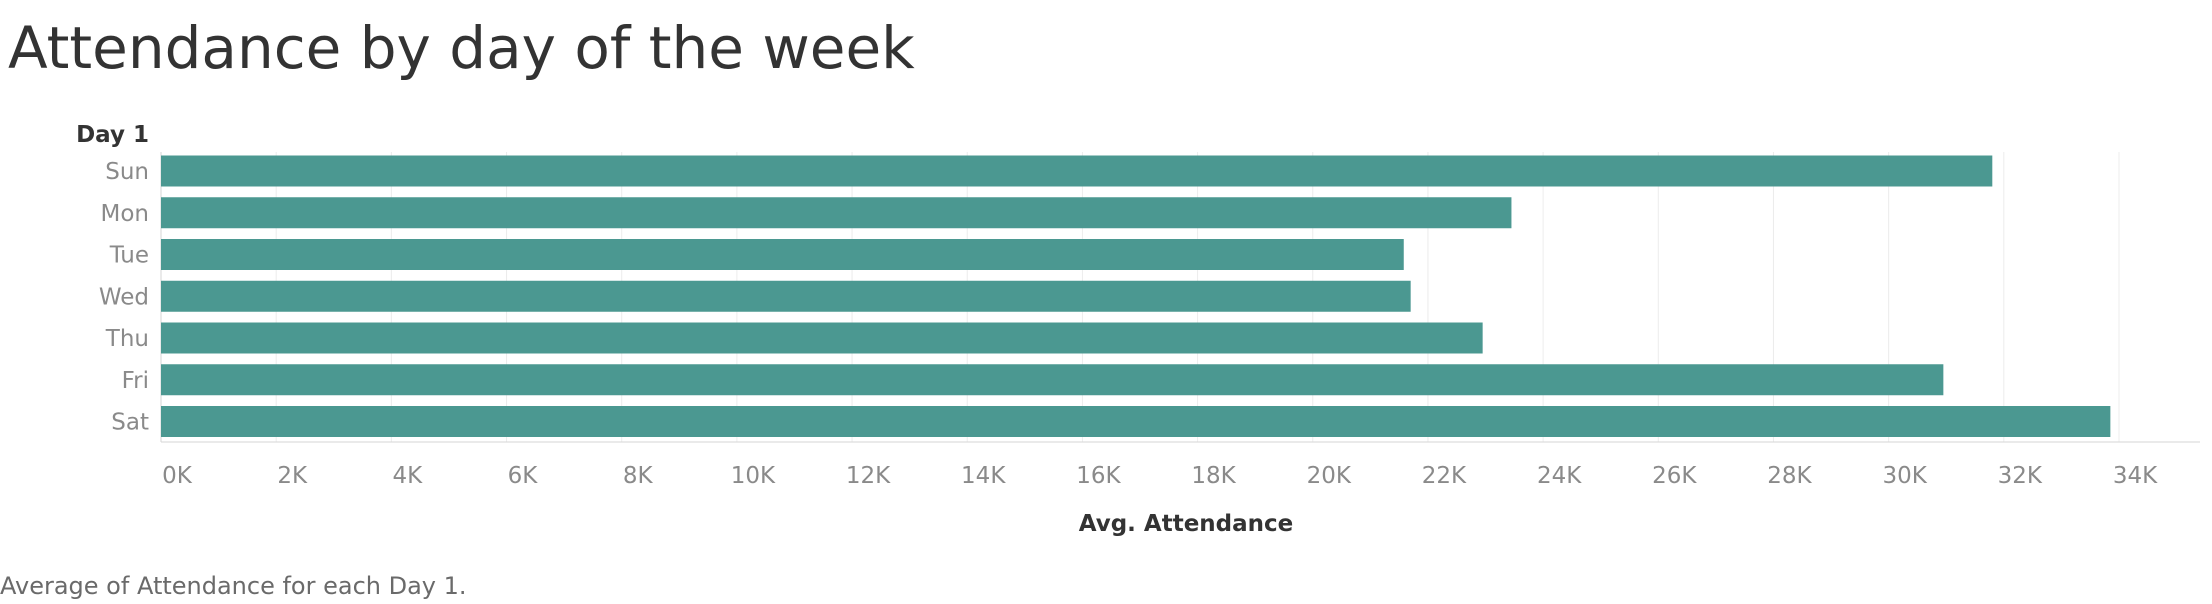 The image size is (2212, 604). I want to click on category-label-wed: Wed, so click(124, 297).